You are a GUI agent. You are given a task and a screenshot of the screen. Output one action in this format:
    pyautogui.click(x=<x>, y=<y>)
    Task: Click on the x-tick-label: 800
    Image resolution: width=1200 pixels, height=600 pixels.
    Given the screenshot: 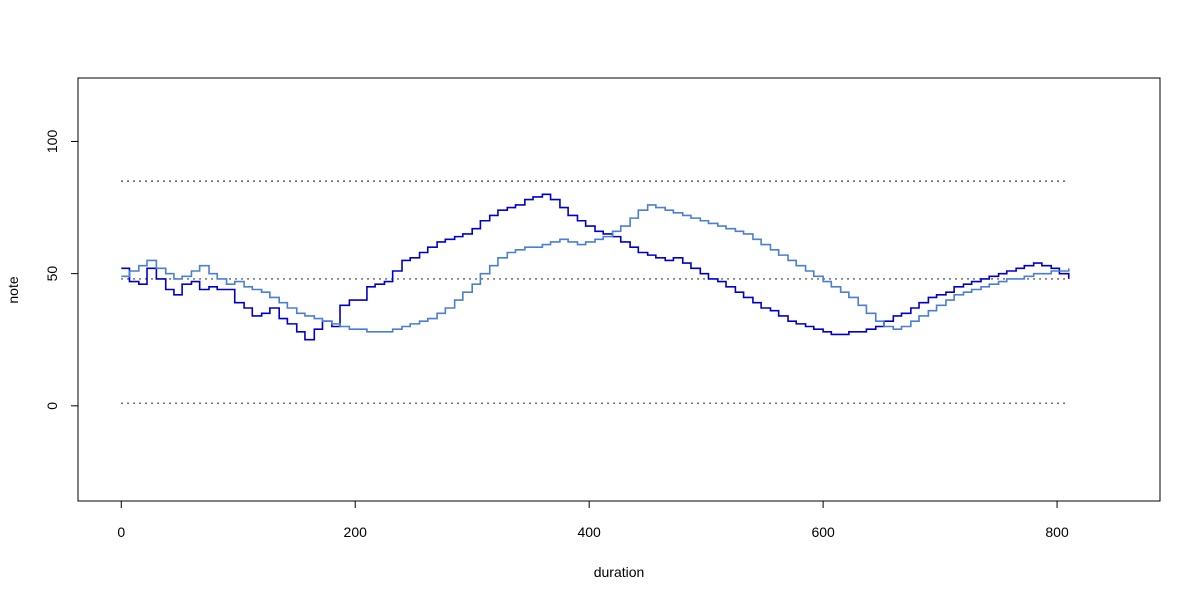 What is the action you would take?
    pyautogui.click(x=1057, y=532)
    